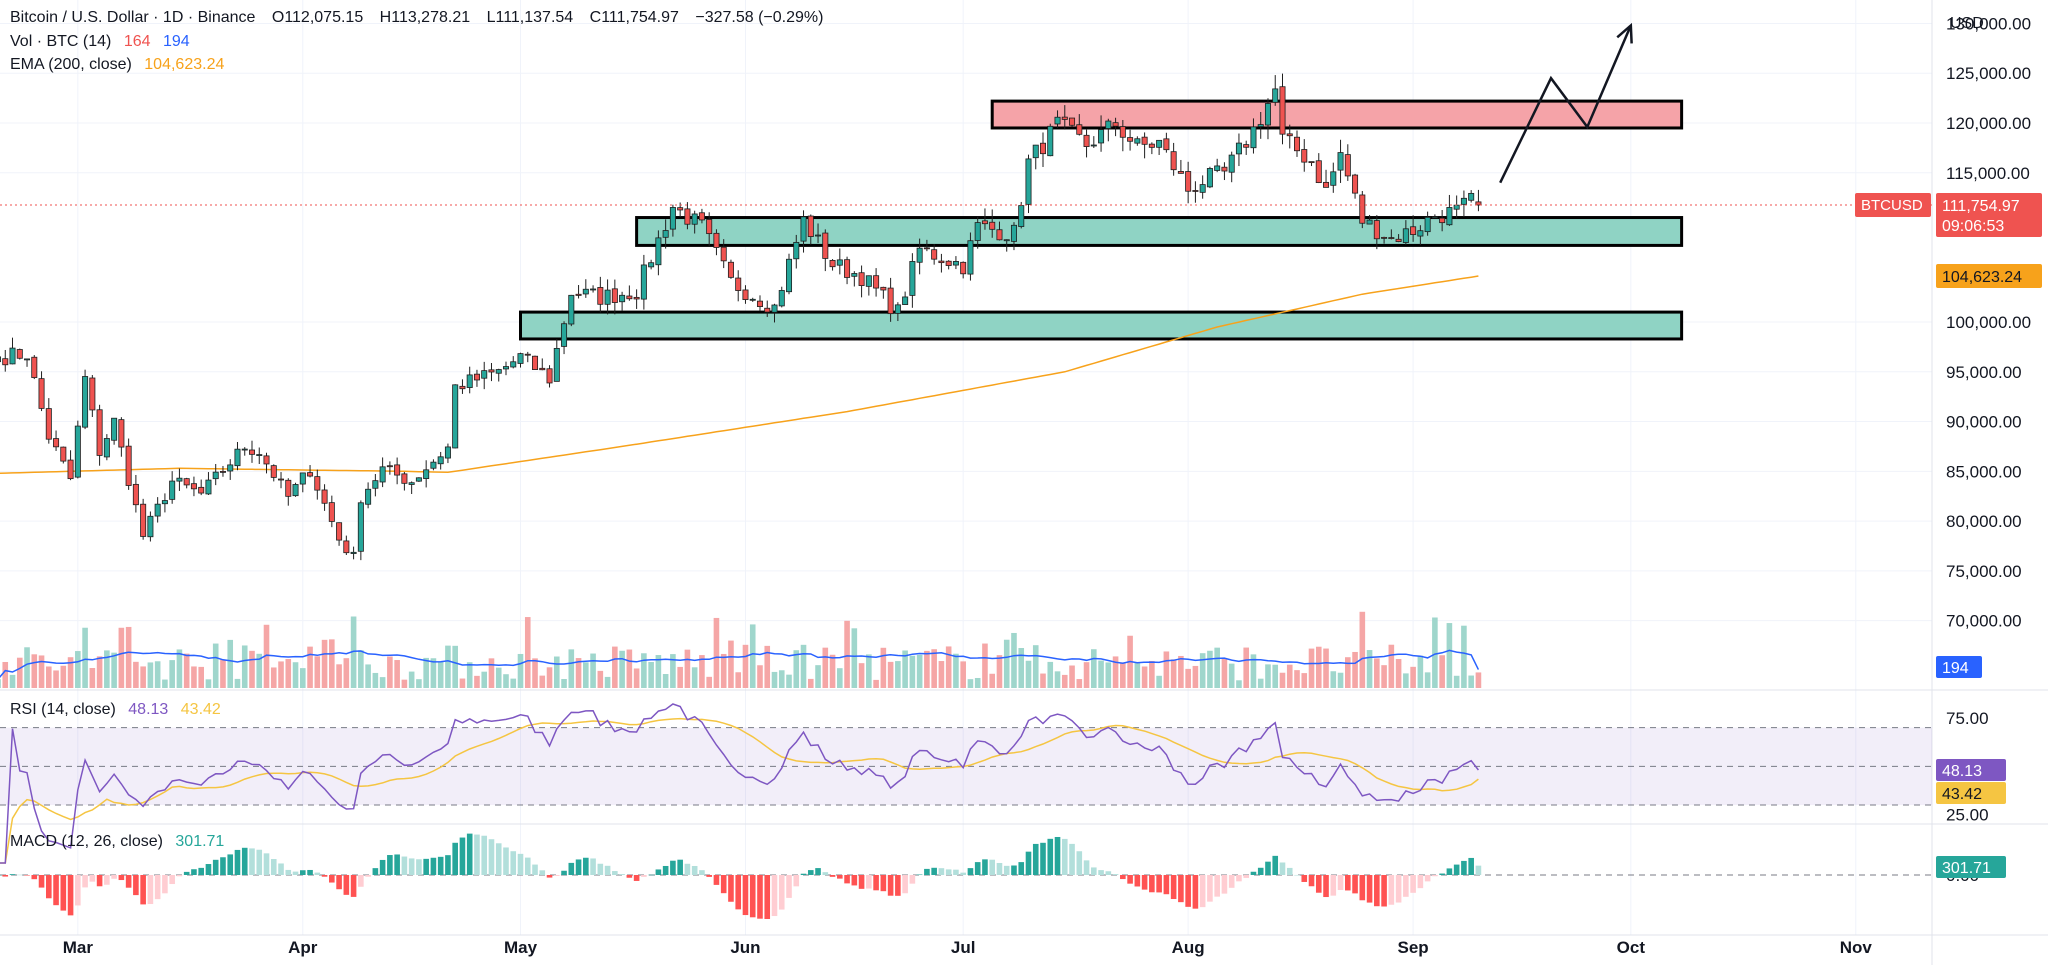 The width and height of the screenshot is (2048, 965). Describe the element at coordinates (966, 876) in the screenshot. I see `macd-pane` at that location.